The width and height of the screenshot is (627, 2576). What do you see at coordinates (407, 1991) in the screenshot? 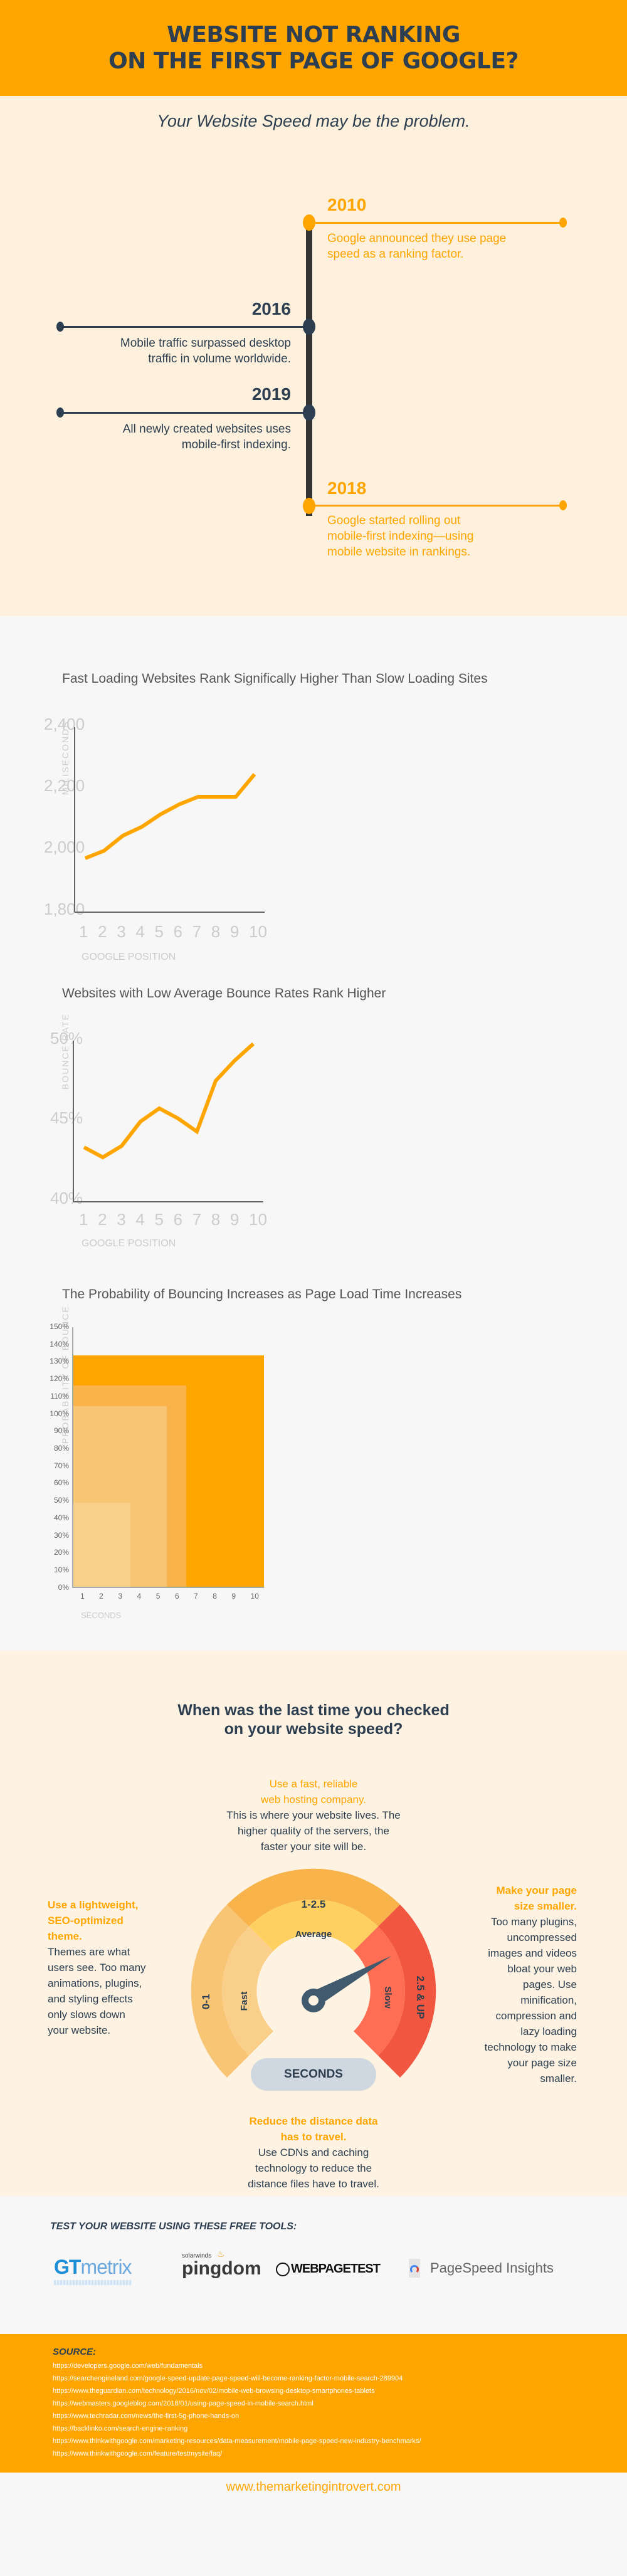
I see `gauge-outer-slow` at bounding box center [407, 1991].